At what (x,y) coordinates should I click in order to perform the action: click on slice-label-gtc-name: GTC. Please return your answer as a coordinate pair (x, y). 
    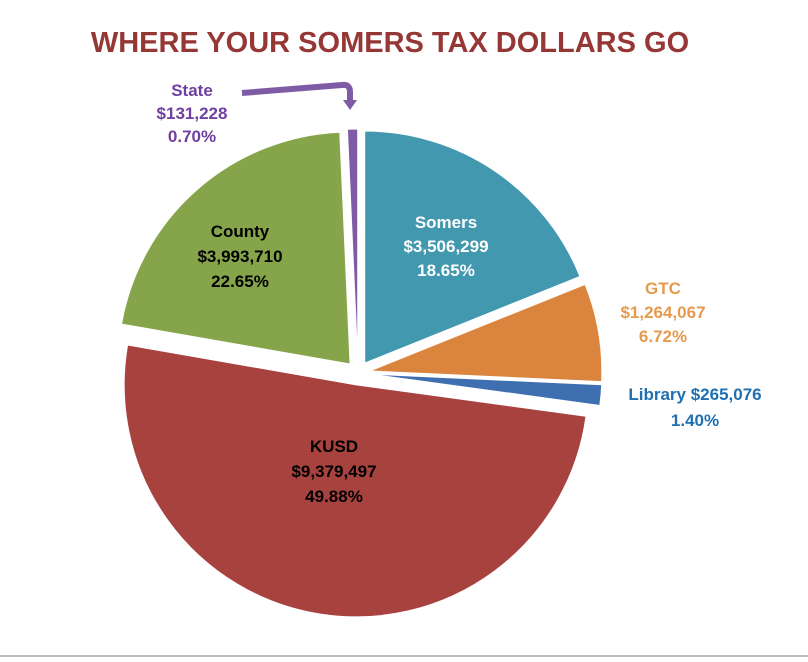
    Looking at the image, I should click on (663, 288).